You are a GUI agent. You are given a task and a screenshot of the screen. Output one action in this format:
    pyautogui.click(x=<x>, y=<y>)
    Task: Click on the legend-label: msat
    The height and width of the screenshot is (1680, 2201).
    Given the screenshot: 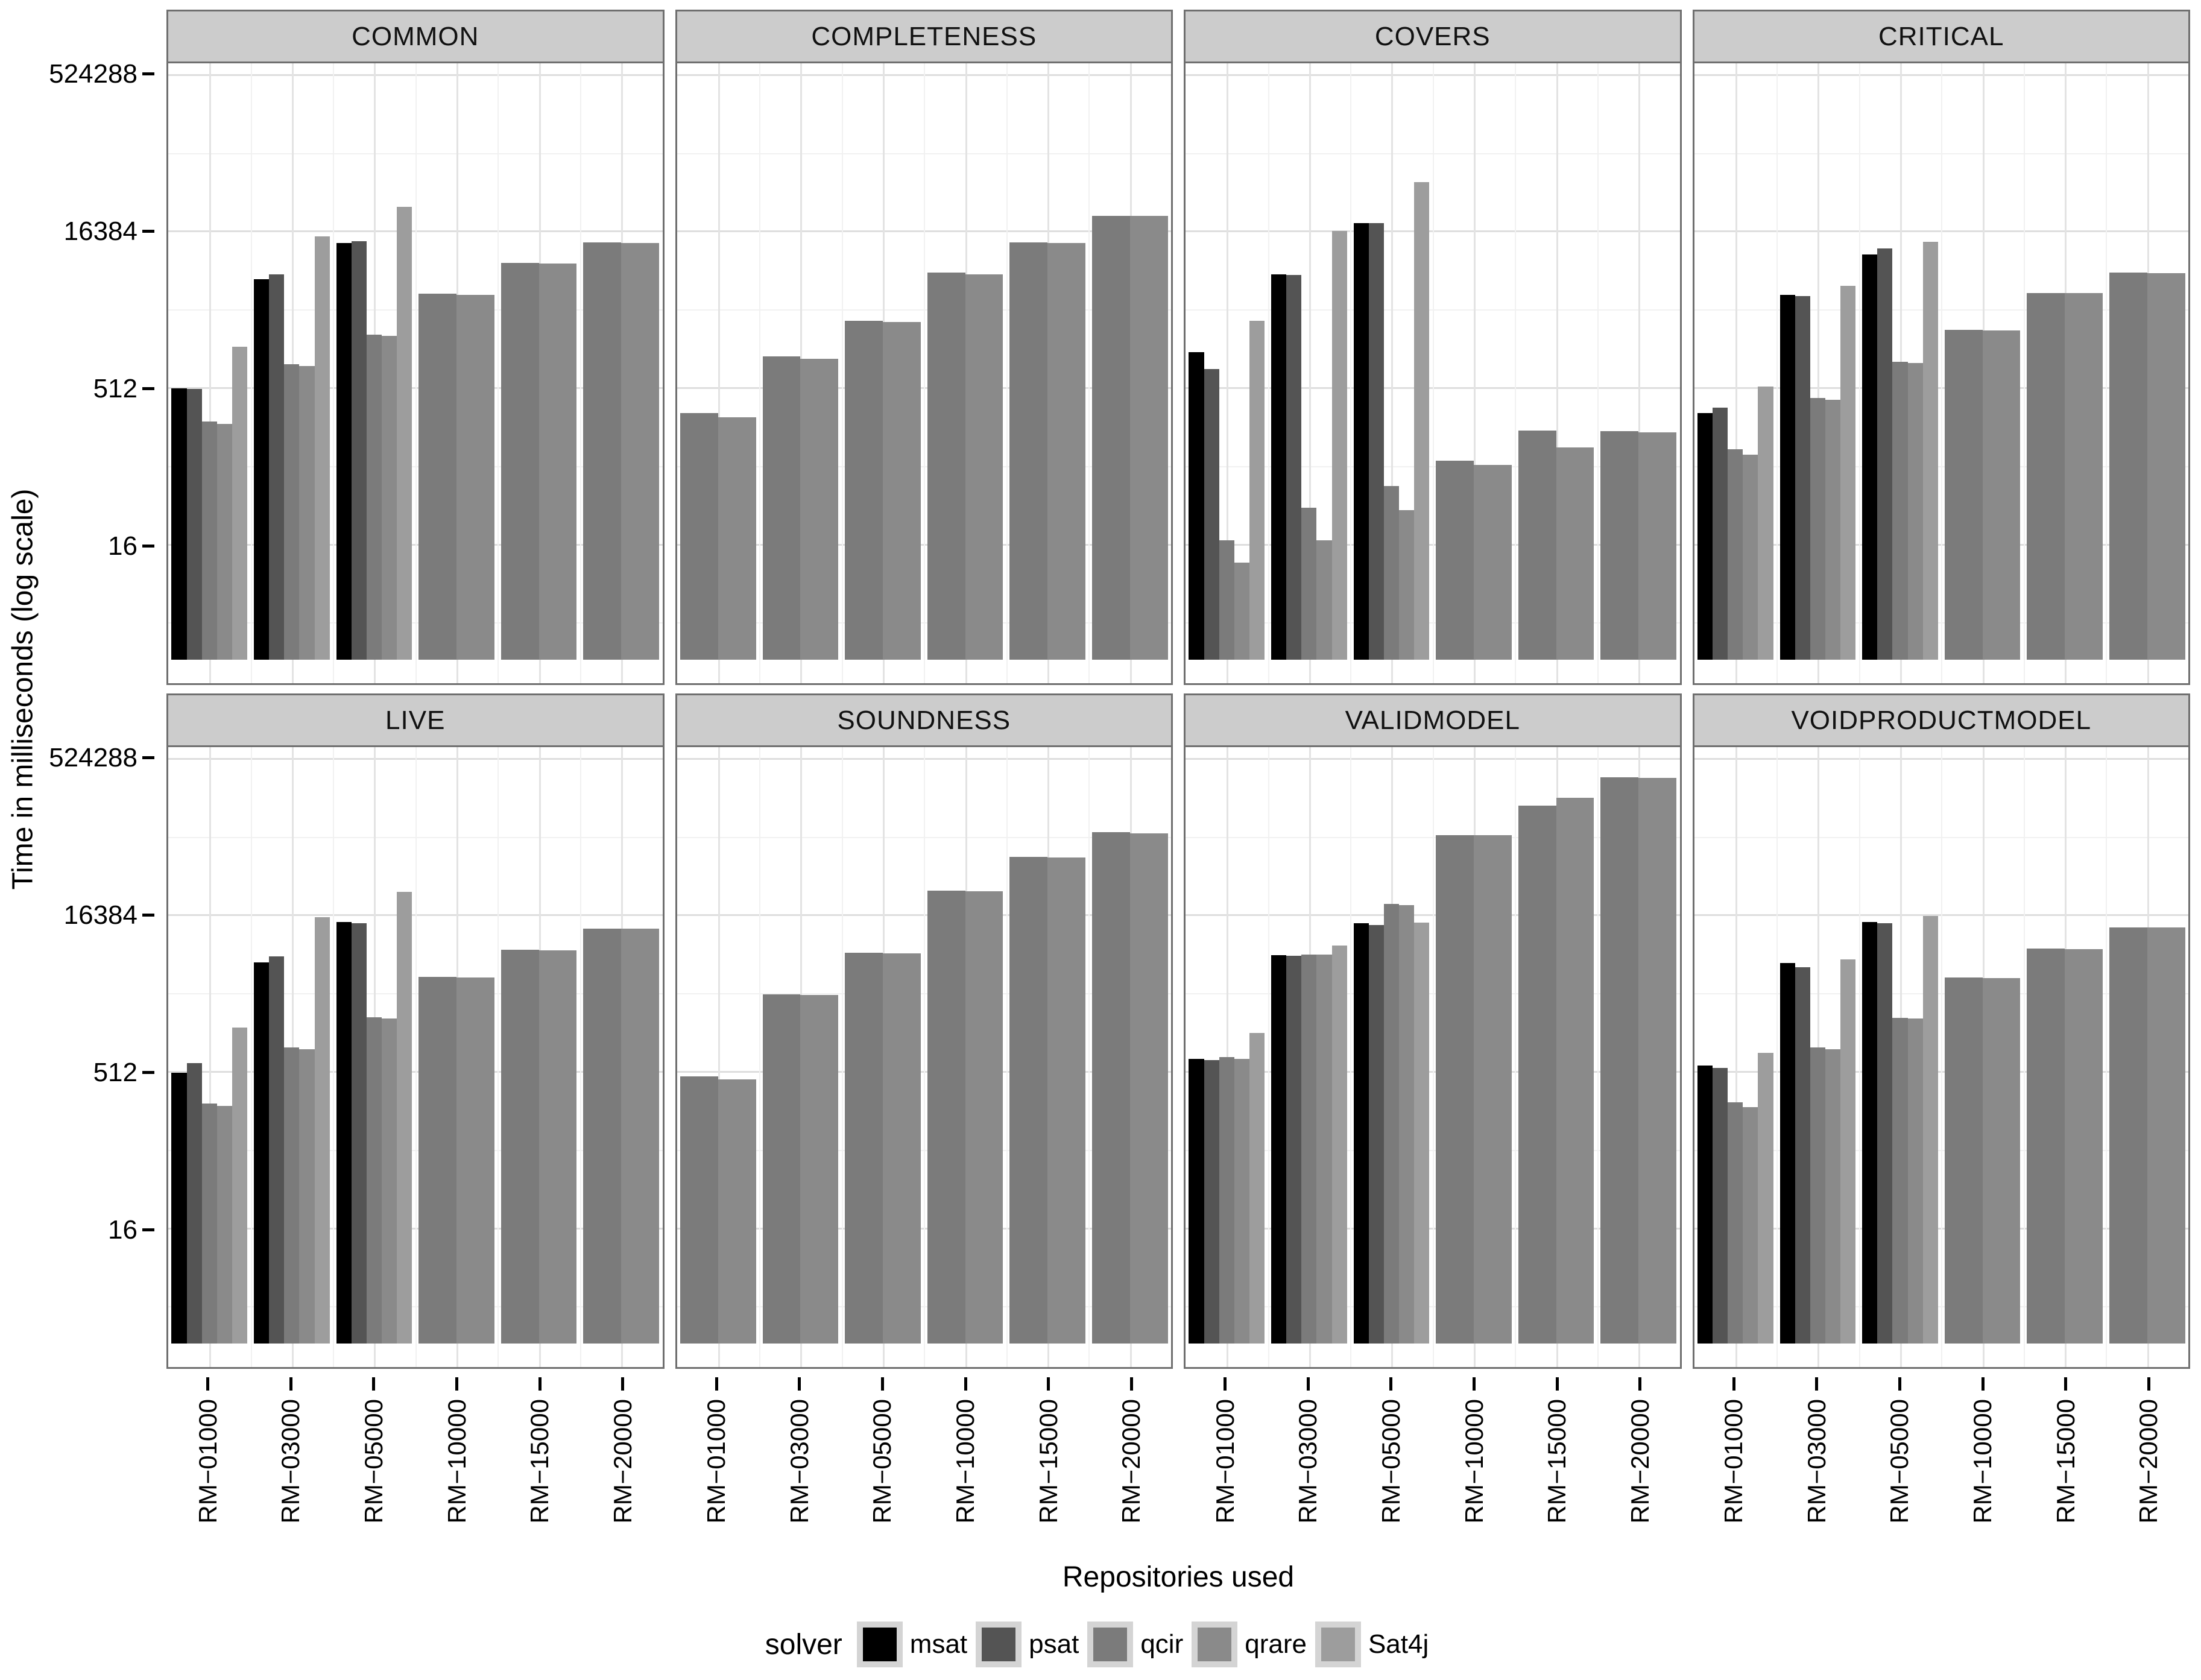 What is the action you would take?
    pyautogui.click(x=938, y=1644)
    